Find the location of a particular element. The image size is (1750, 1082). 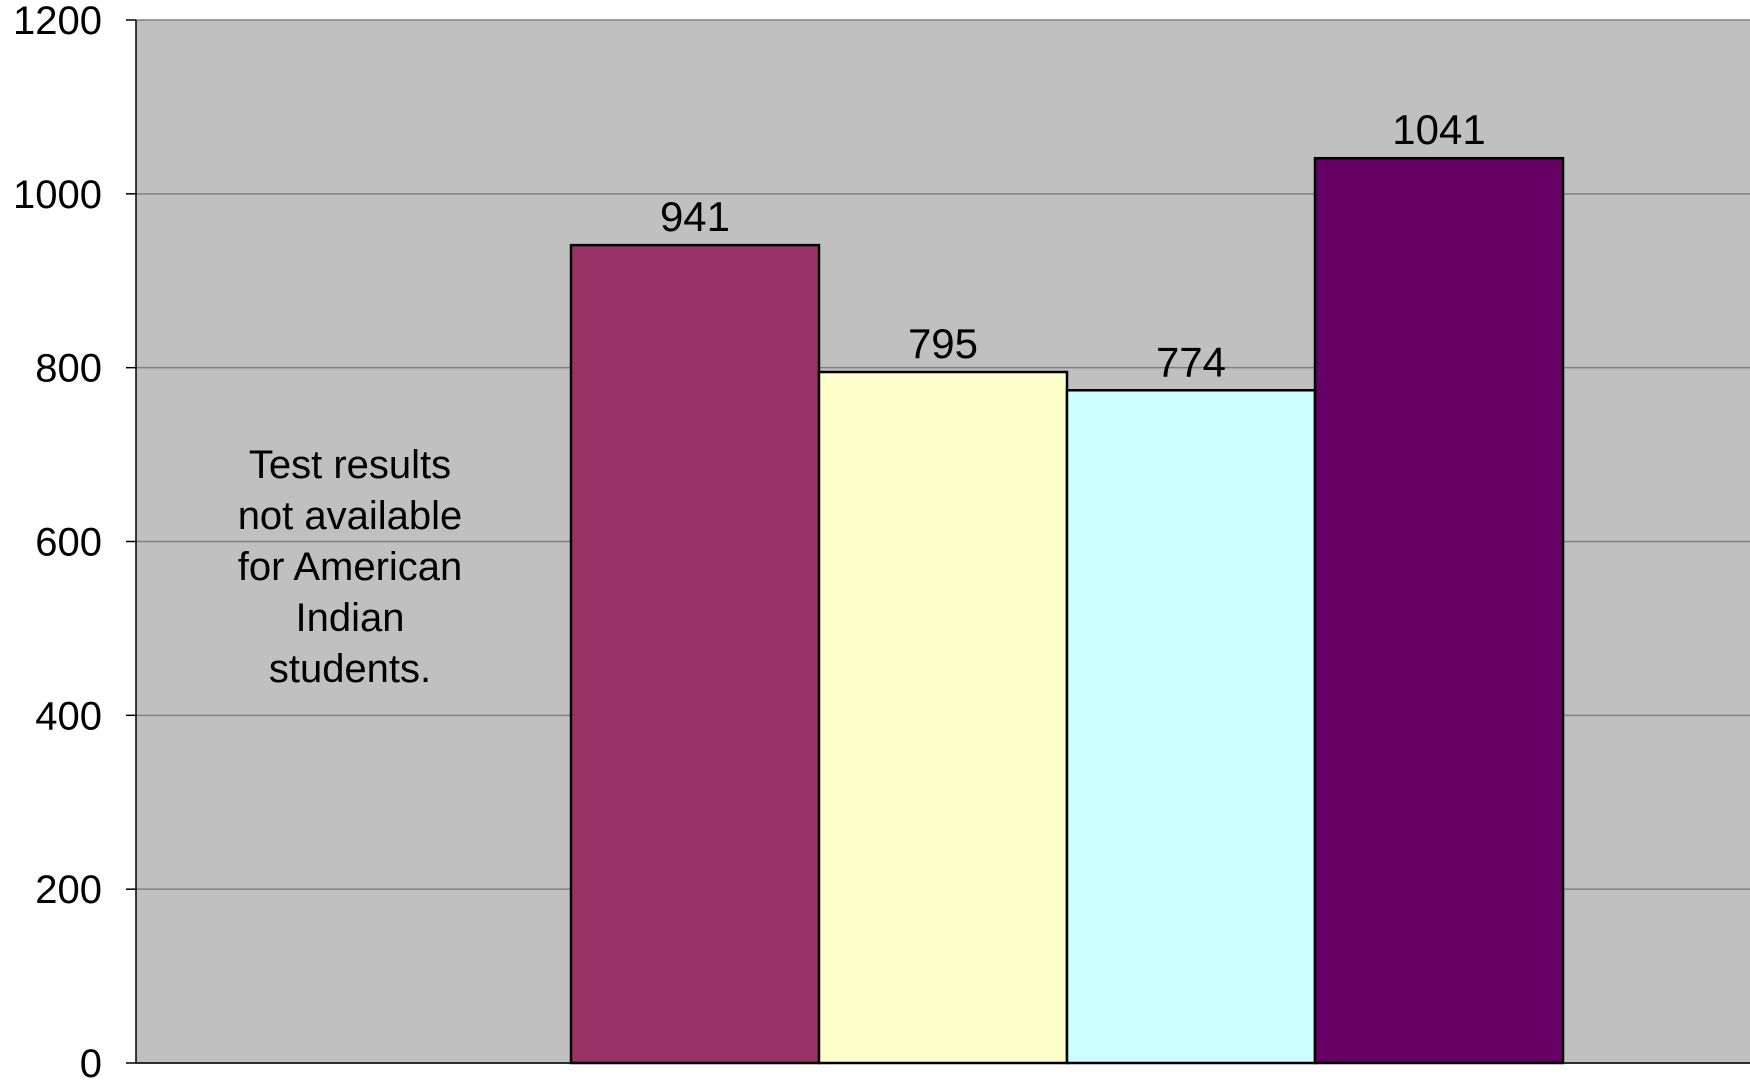

y-tick-label: 0 is located at coordinates (91, 1062).